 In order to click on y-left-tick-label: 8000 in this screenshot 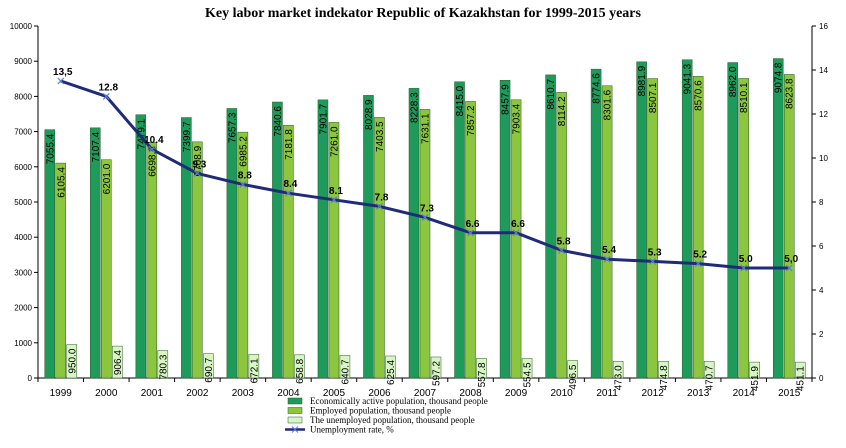, I will do `click(23, 96)`.